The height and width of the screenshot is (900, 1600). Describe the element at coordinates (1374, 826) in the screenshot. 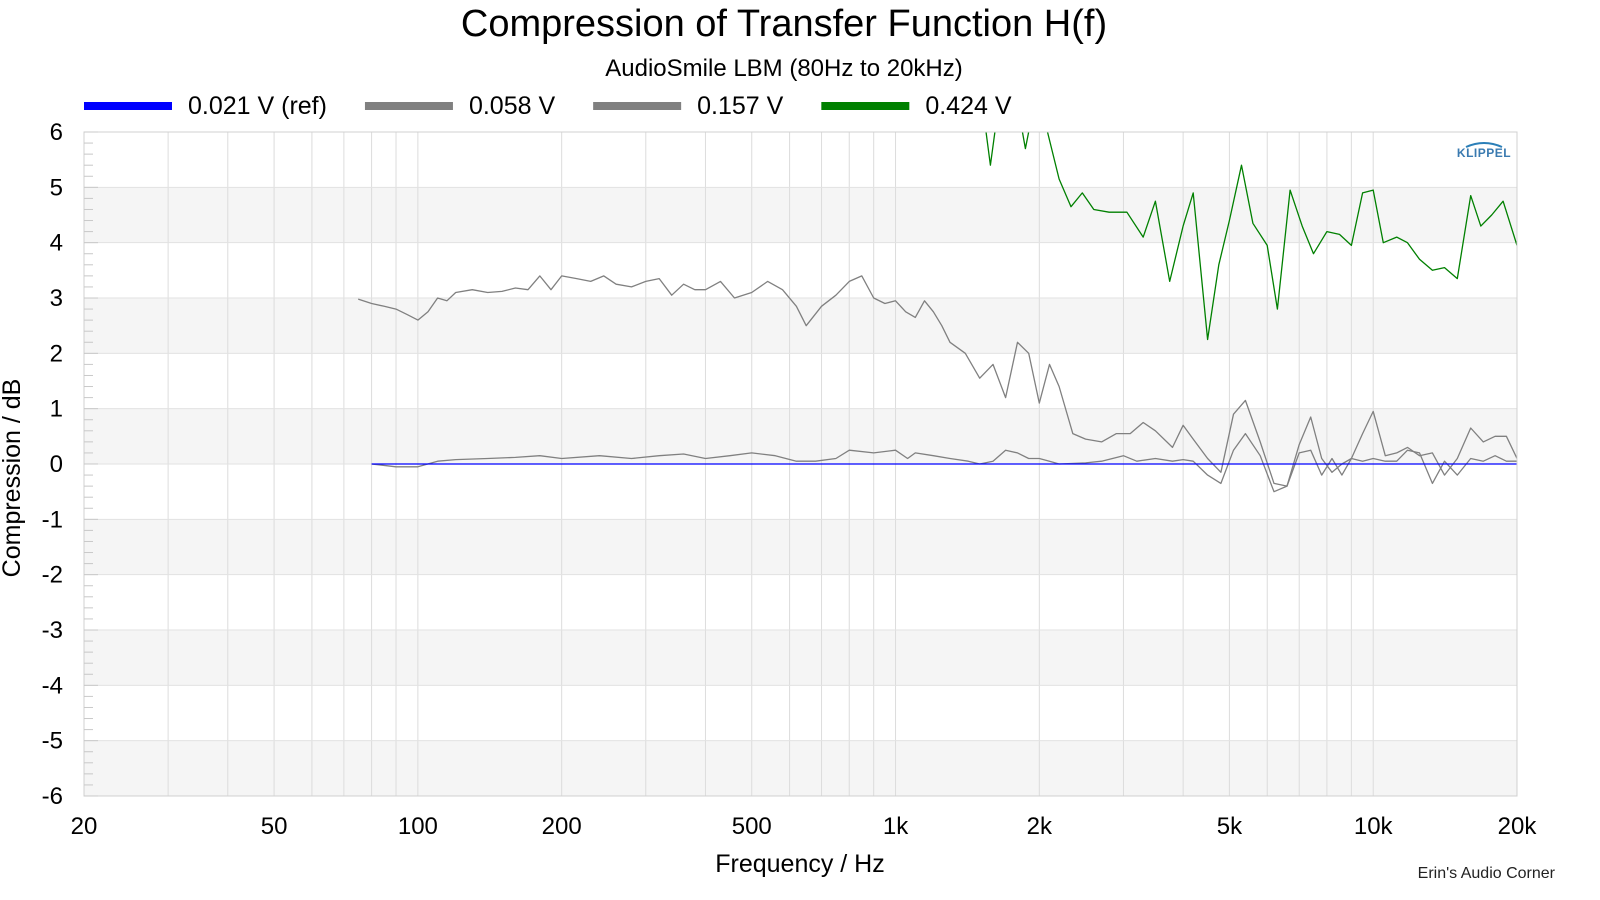

I see `x-tick-label: 10k` at that location.